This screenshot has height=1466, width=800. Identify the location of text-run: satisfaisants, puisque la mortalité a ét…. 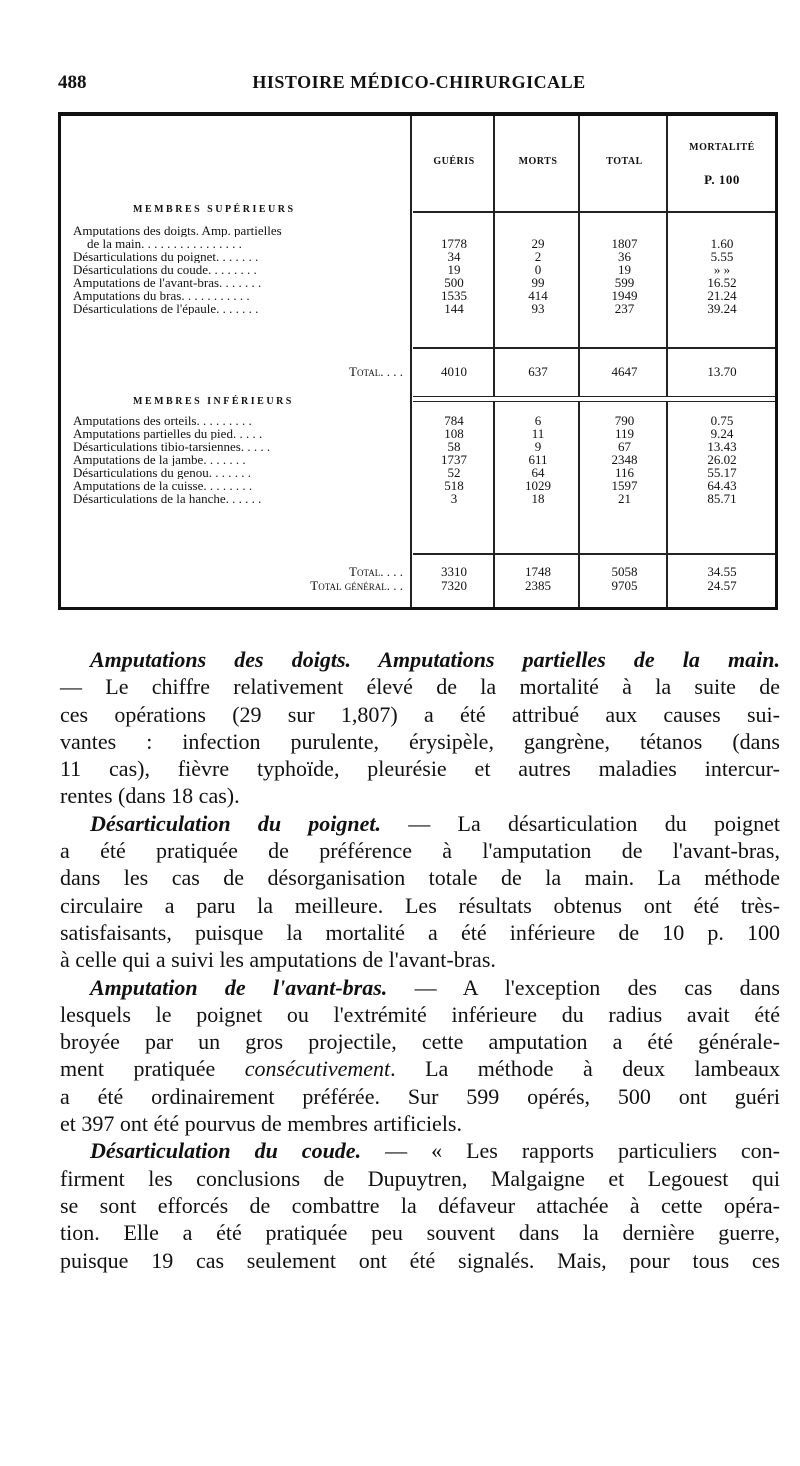
(420, 932).